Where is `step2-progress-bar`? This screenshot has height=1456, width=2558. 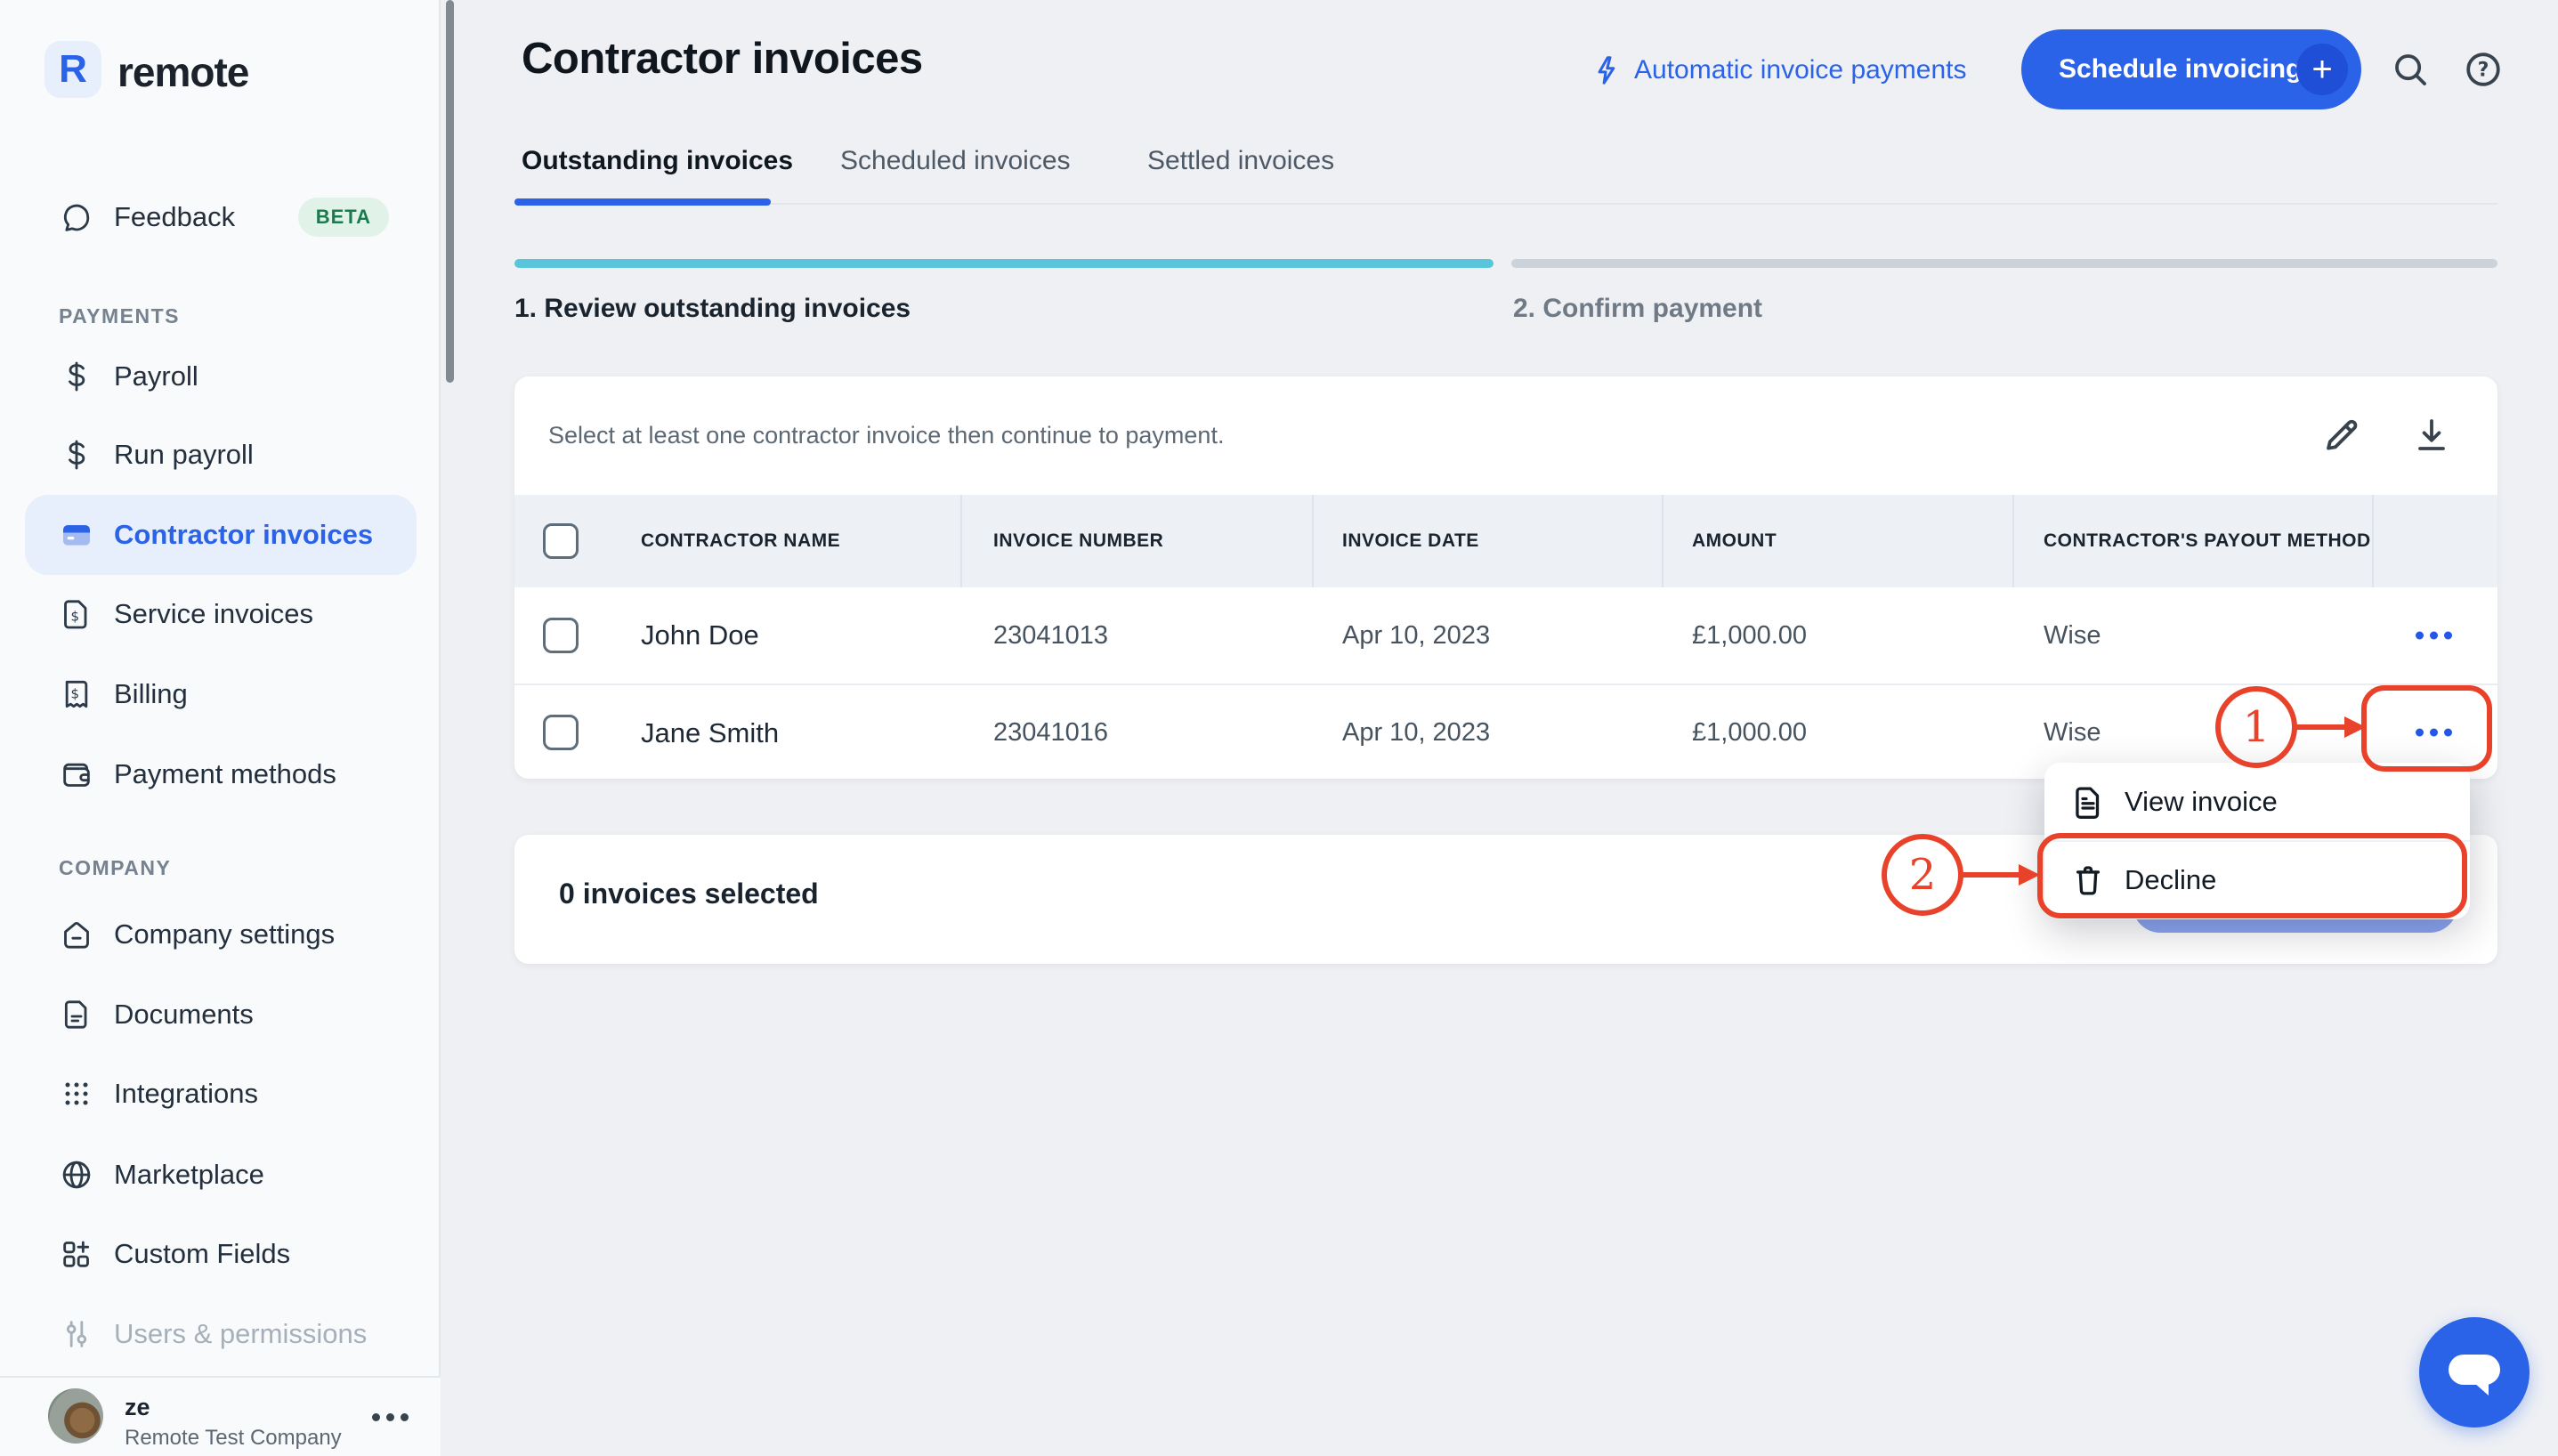
step2-progress-bar is located at coordinates (2004, 263).